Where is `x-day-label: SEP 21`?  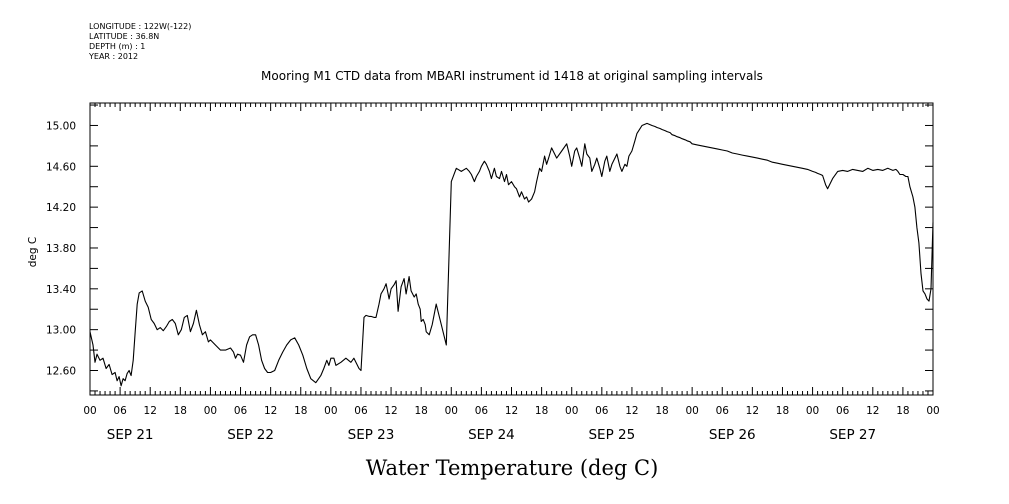 x-day-label: SEP 21 is located at coordinates (130, 435).